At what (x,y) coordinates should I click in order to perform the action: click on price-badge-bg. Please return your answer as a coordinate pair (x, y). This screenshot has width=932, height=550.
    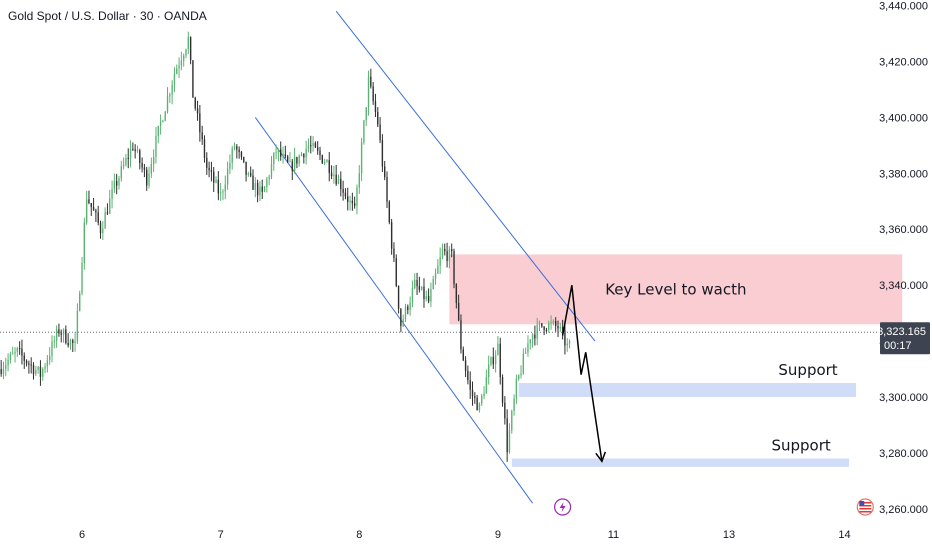
    Looking at the image, I should click on (905, 338).